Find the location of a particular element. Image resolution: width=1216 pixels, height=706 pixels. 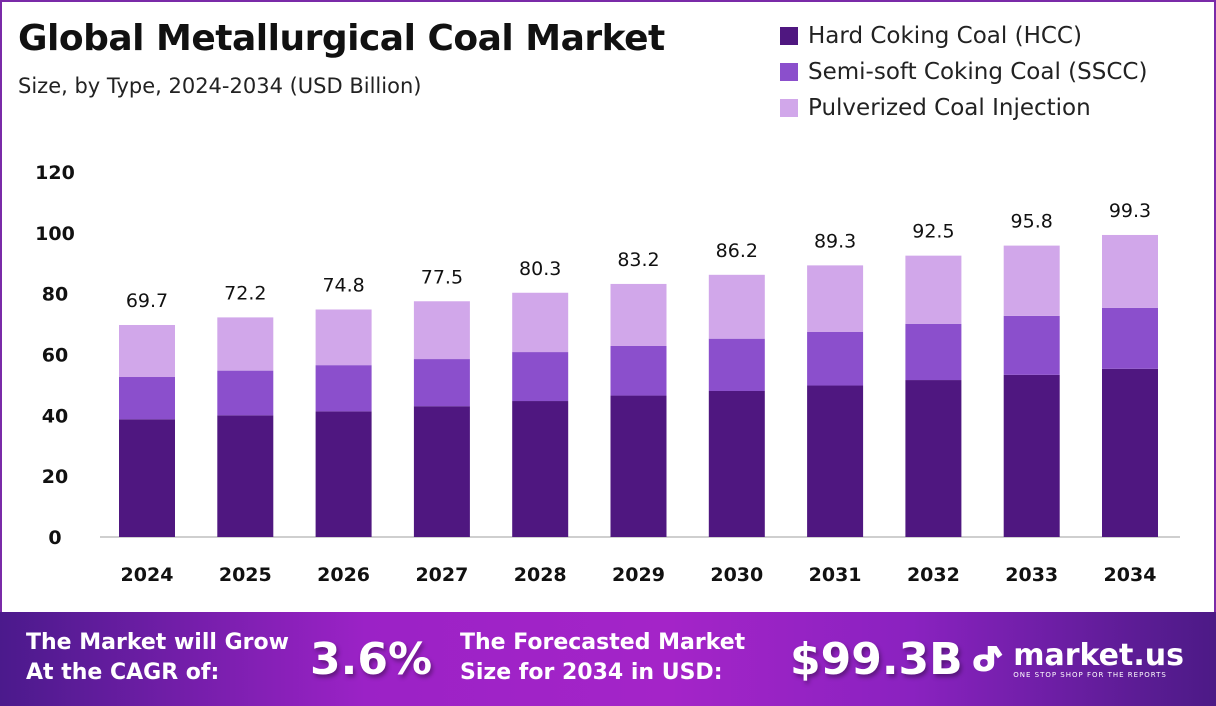

x-tick-label: 2033 is located at coordinates (1031, 575).